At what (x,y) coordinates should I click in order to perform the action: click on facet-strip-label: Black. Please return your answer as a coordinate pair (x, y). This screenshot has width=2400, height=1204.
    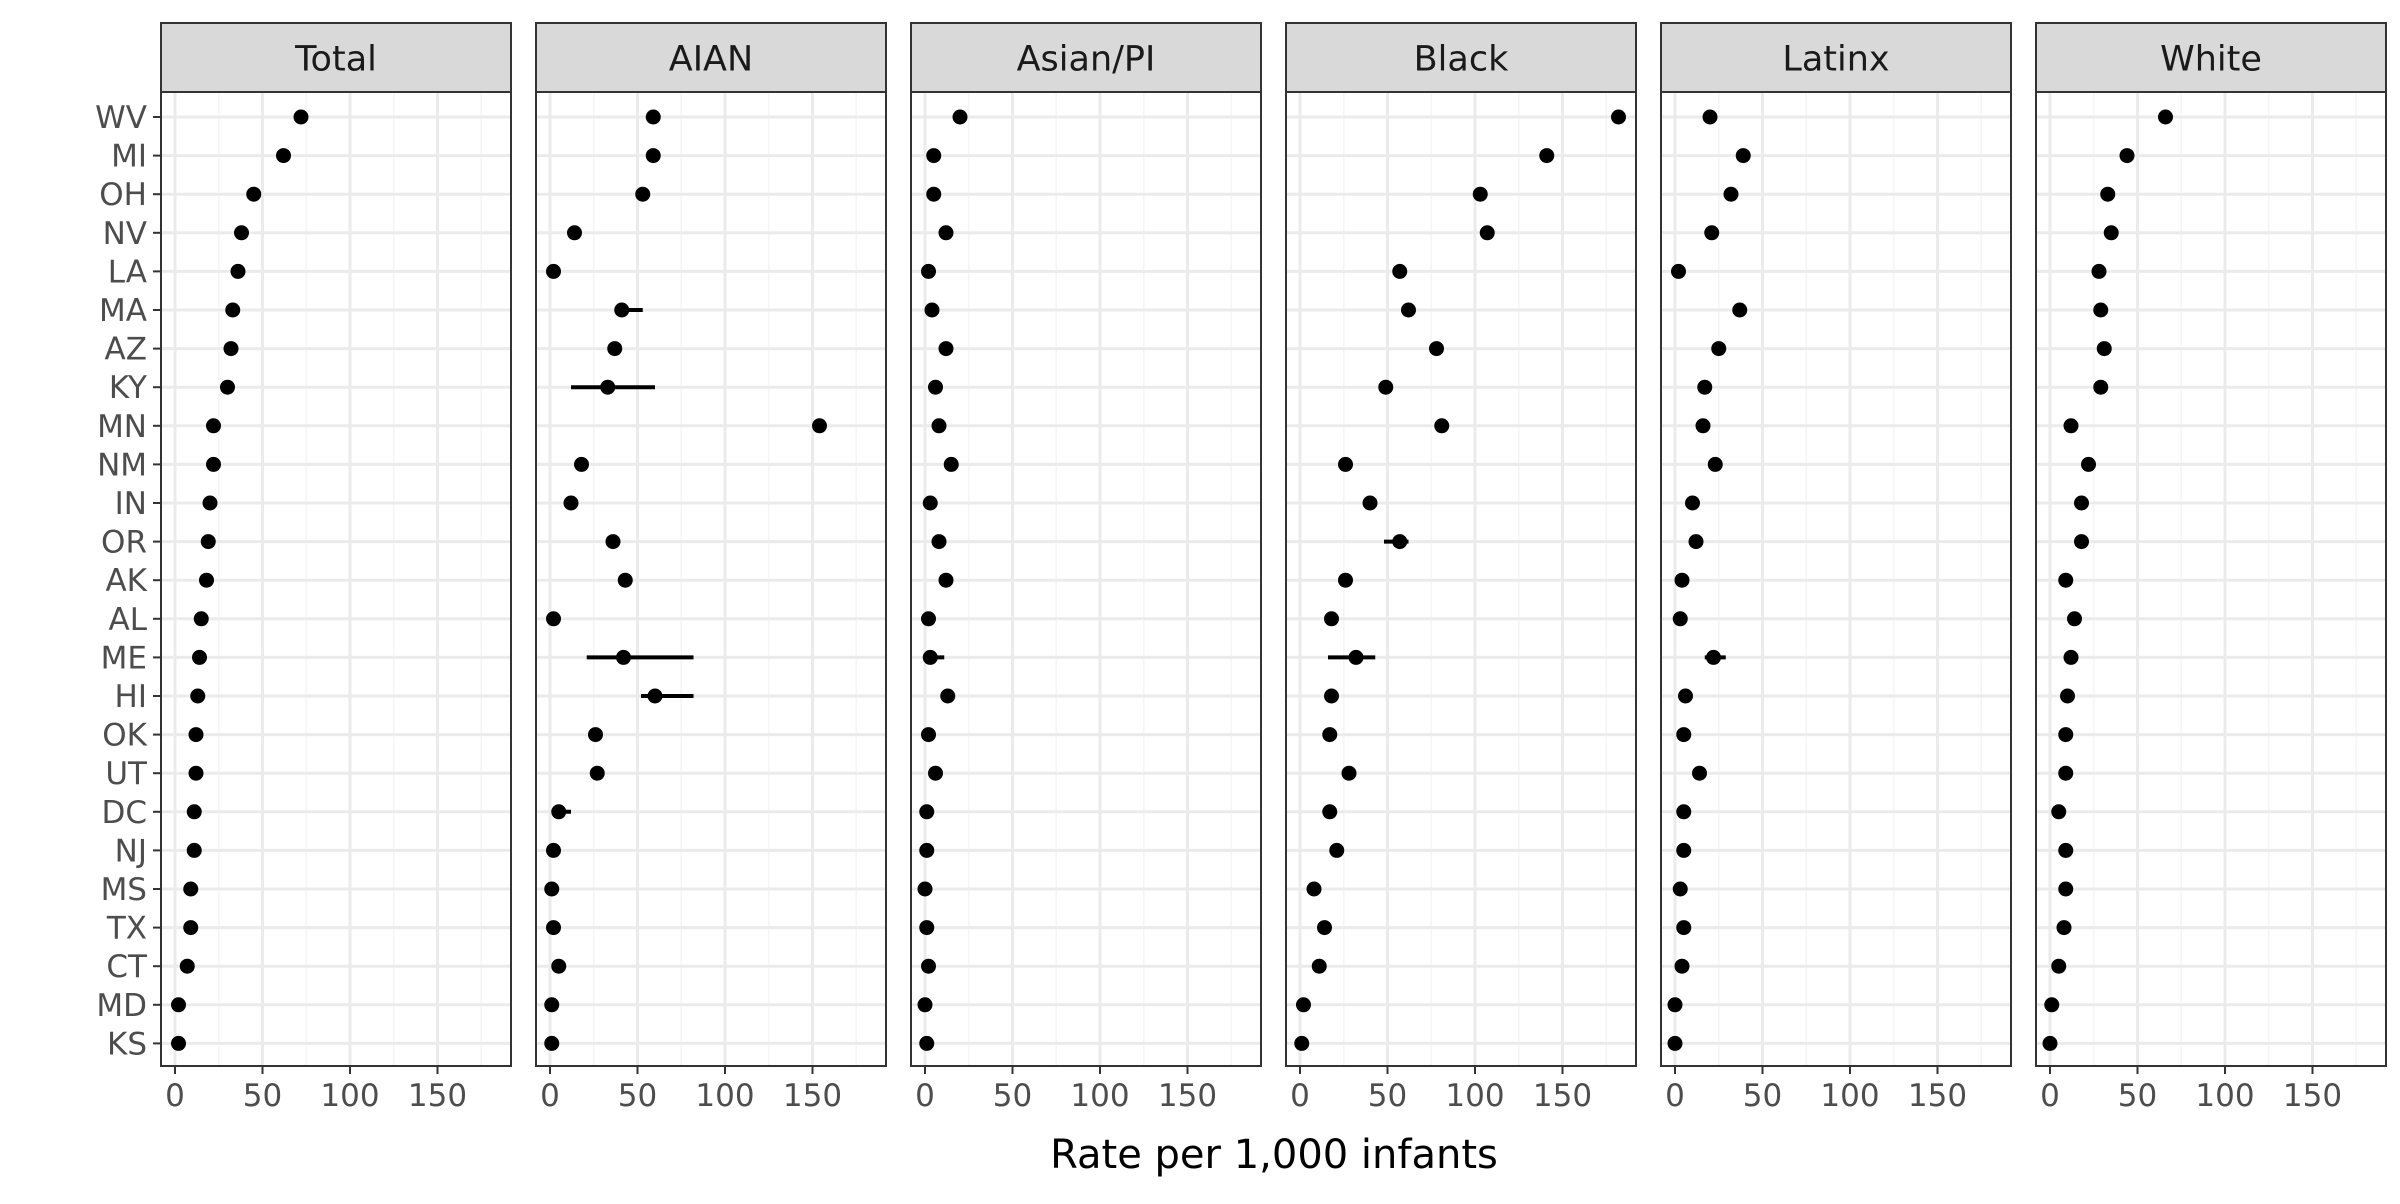
    Looking at the image, I should click on (1461, 60).